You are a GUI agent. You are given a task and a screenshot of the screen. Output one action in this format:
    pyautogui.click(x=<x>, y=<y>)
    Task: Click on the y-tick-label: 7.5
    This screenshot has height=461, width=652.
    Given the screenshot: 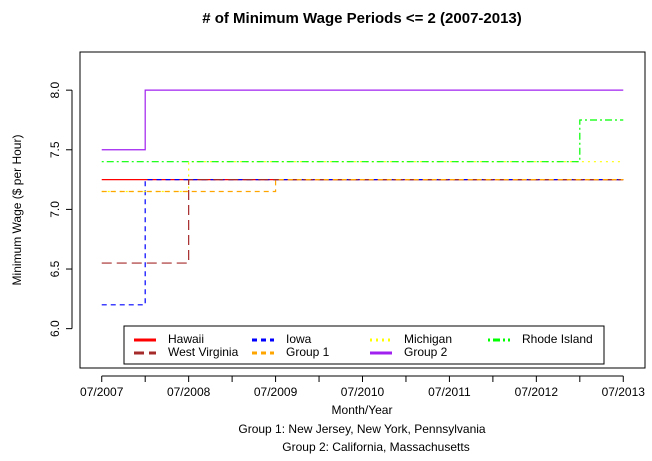 What is the action you would take?
    pyautogui.click(x=55, y=149)
    